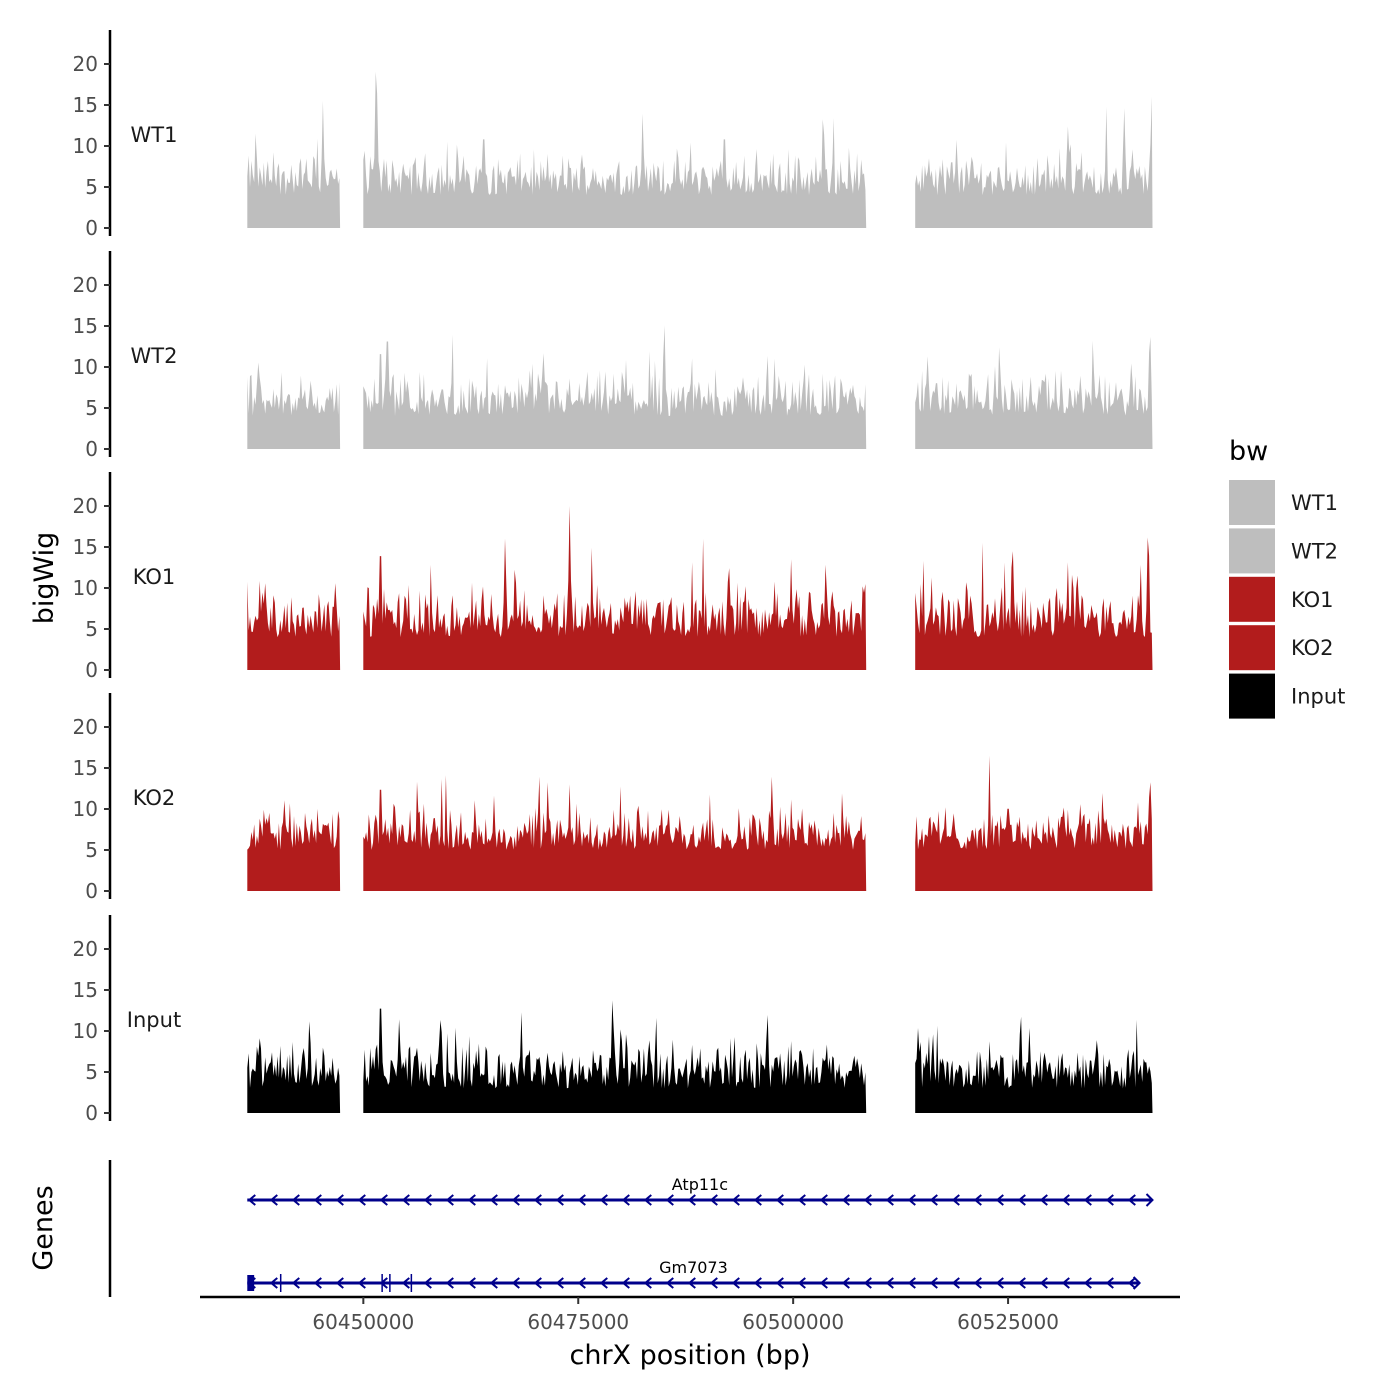  What do you see at coordinates (793, 1322) in the screenshot?
I see `x-tick-label: 60500000` at bounding box center [793, 1322].